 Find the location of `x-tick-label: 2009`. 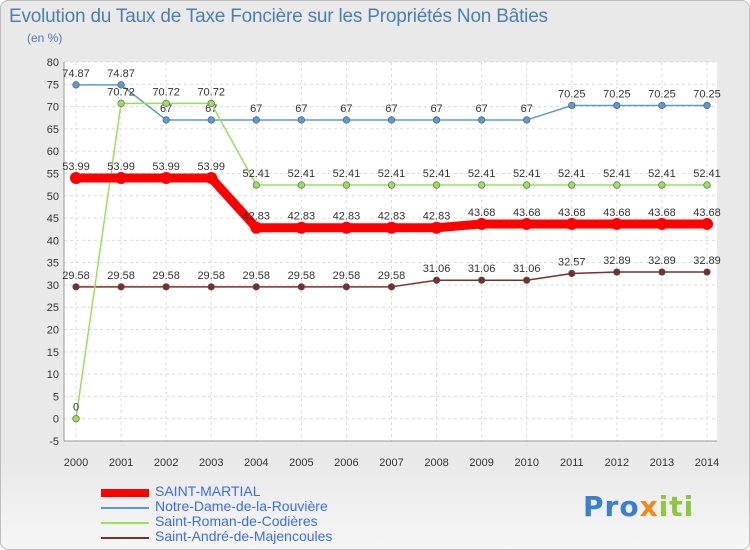

x-tick-label: 2009 is located at coordinates (481, 463).